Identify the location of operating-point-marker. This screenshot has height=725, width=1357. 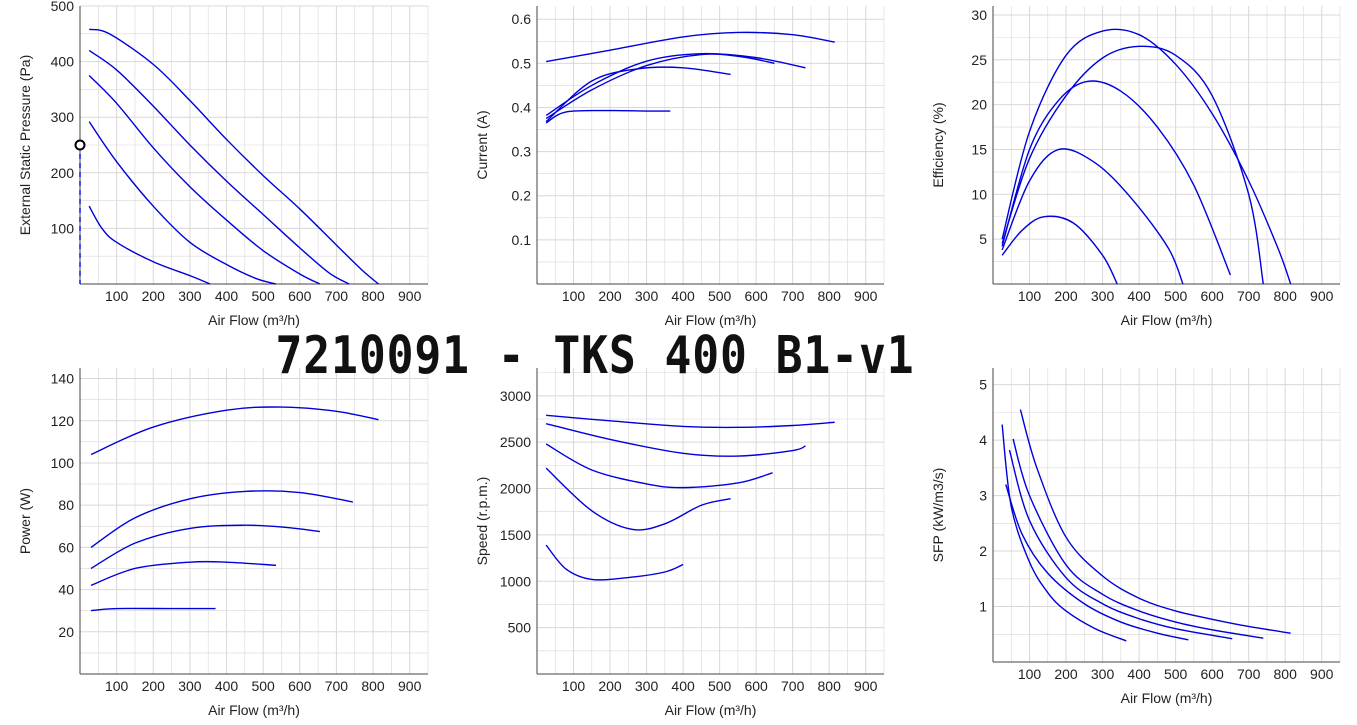
(80, 145).